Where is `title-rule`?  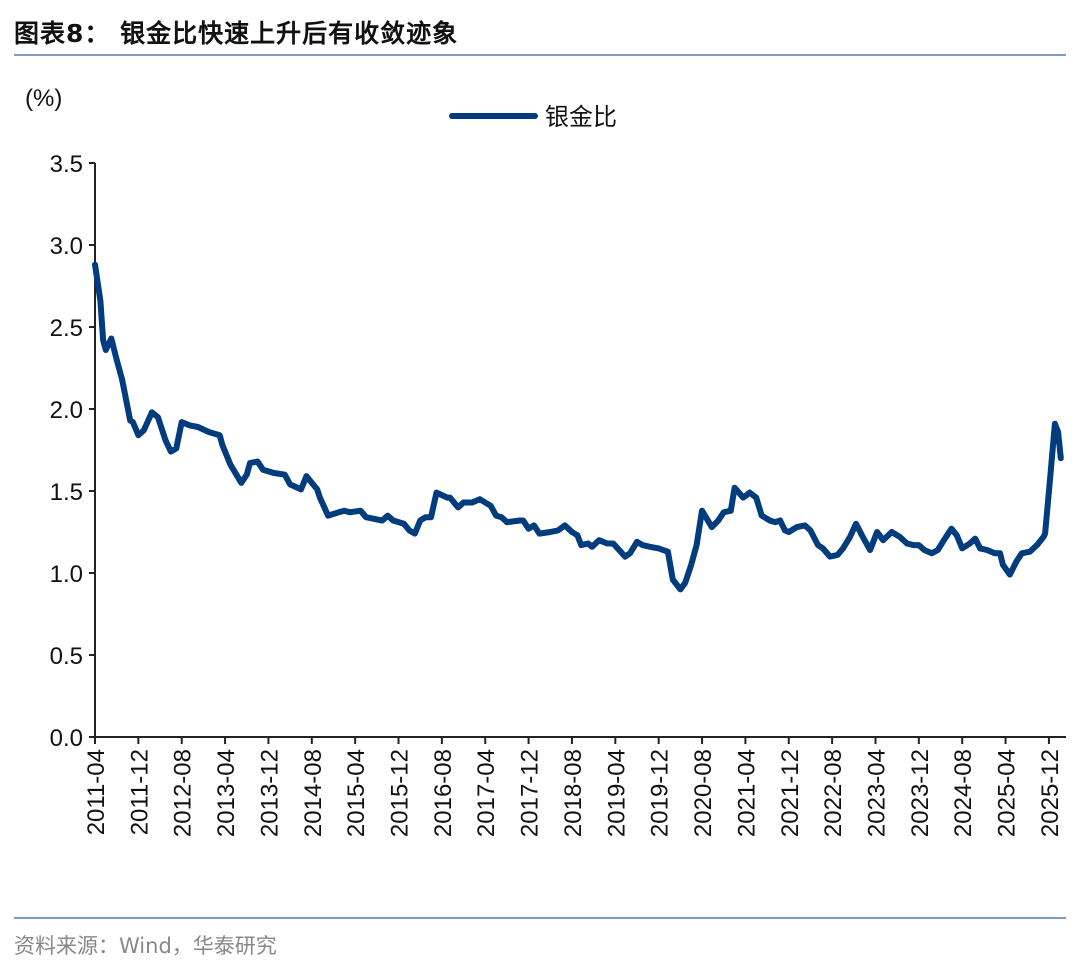 title-rule is located at coordinates (540, 55).